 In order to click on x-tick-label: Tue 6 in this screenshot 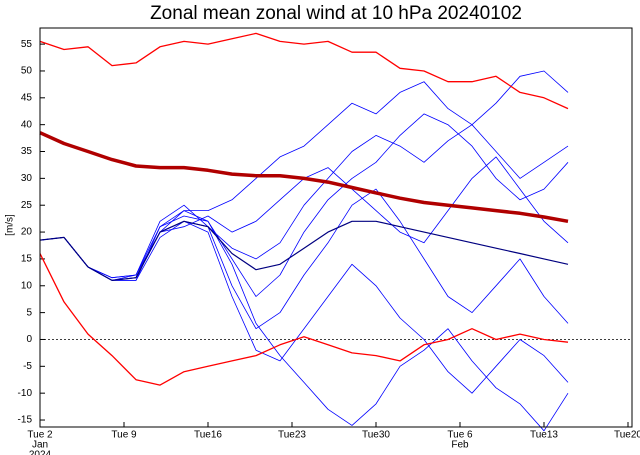, I will do `click(460, 435)`.